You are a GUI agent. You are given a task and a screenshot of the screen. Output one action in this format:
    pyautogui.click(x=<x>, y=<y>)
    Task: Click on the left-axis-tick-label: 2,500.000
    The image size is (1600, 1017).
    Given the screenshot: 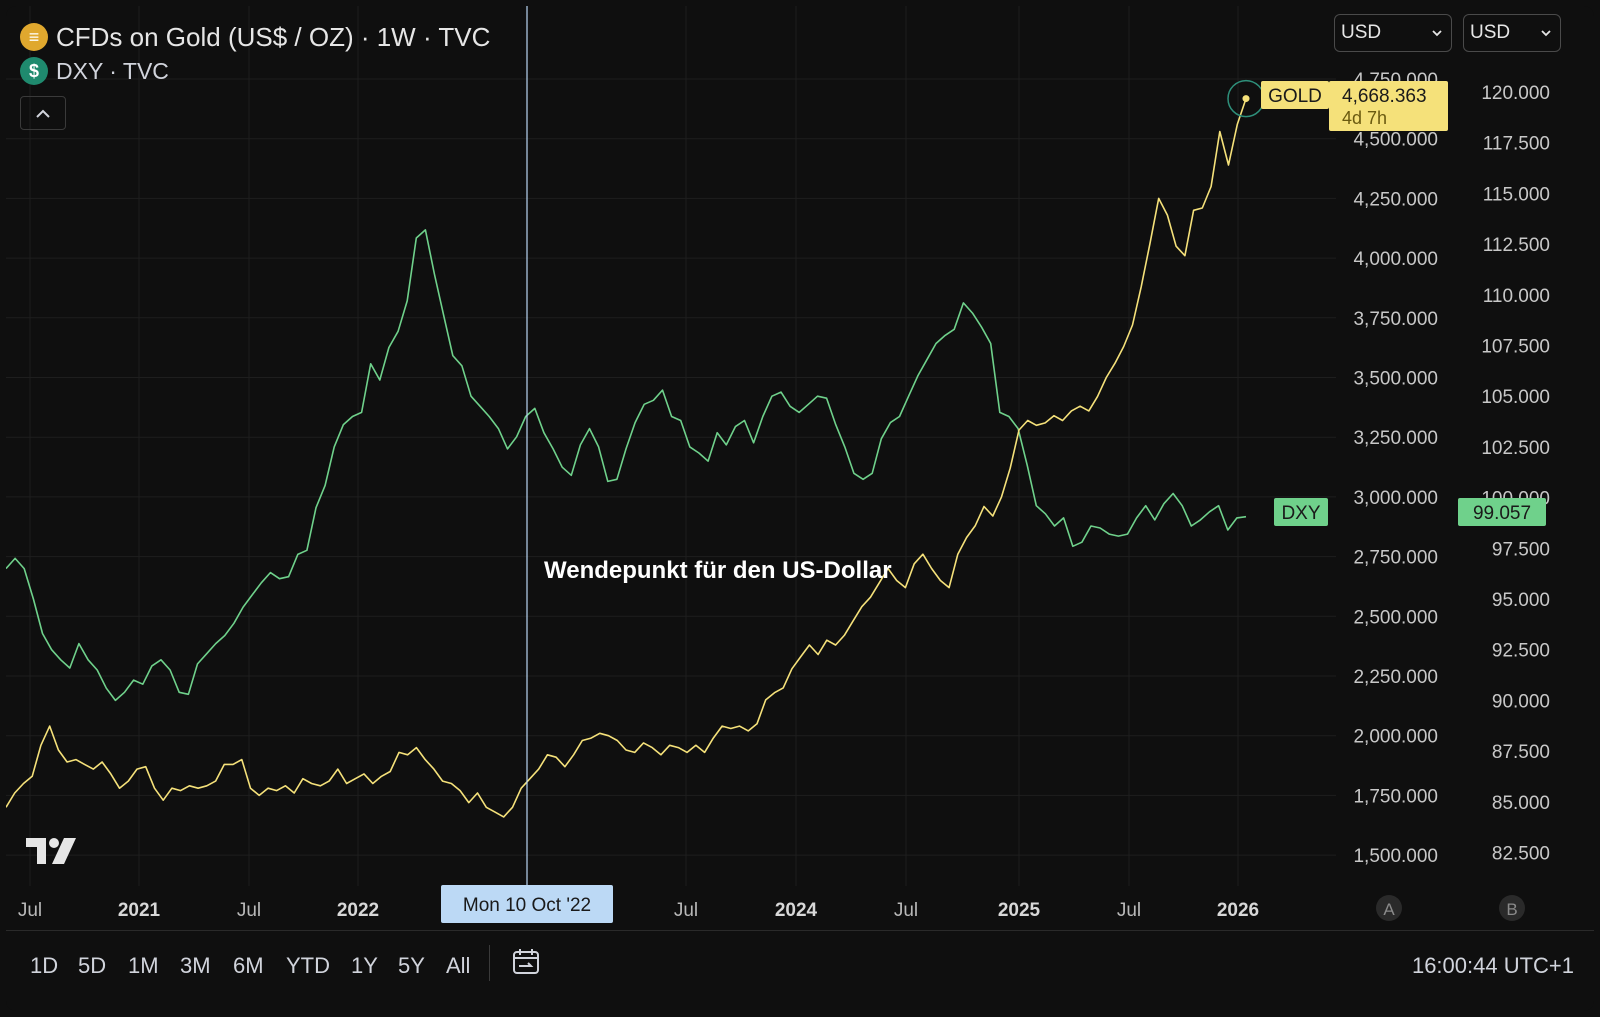 What is the action you would take?
    pyautogui.click(x=1395, y=617)
    